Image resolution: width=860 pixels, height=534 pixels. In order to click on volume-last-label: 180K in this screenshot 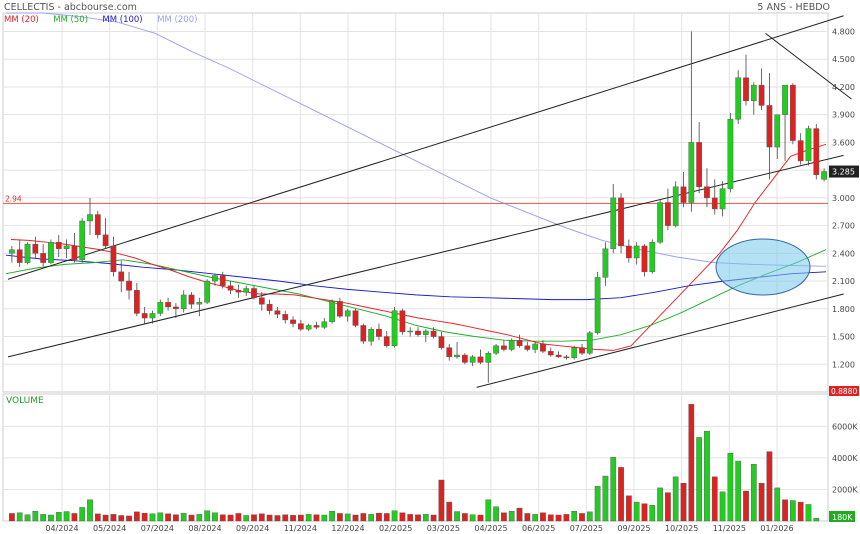, I will do `click(842, 517)`.